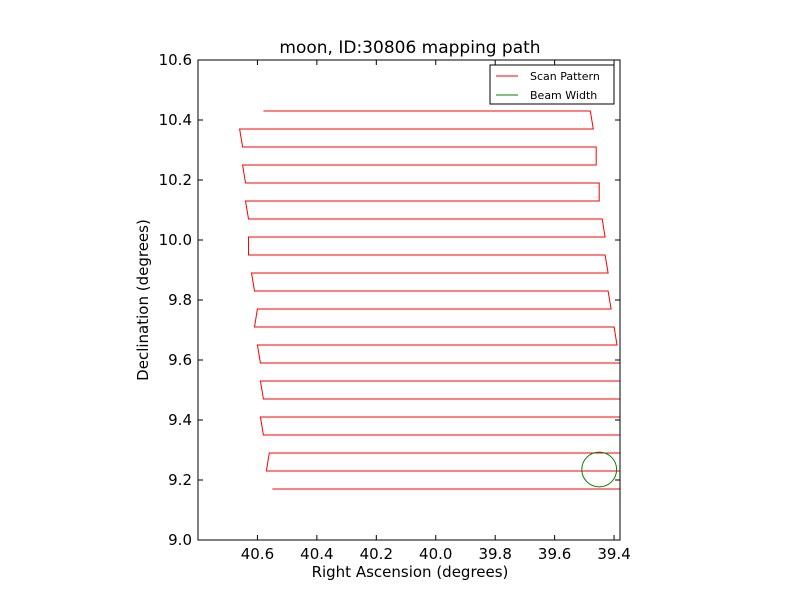 This screenshot has width=800, height=600. What do you see at coordinates (565, 76) in the screenshot?
I see `legend-scan-pattern-label: Scan Pattern` at bounding box center [565, 76].